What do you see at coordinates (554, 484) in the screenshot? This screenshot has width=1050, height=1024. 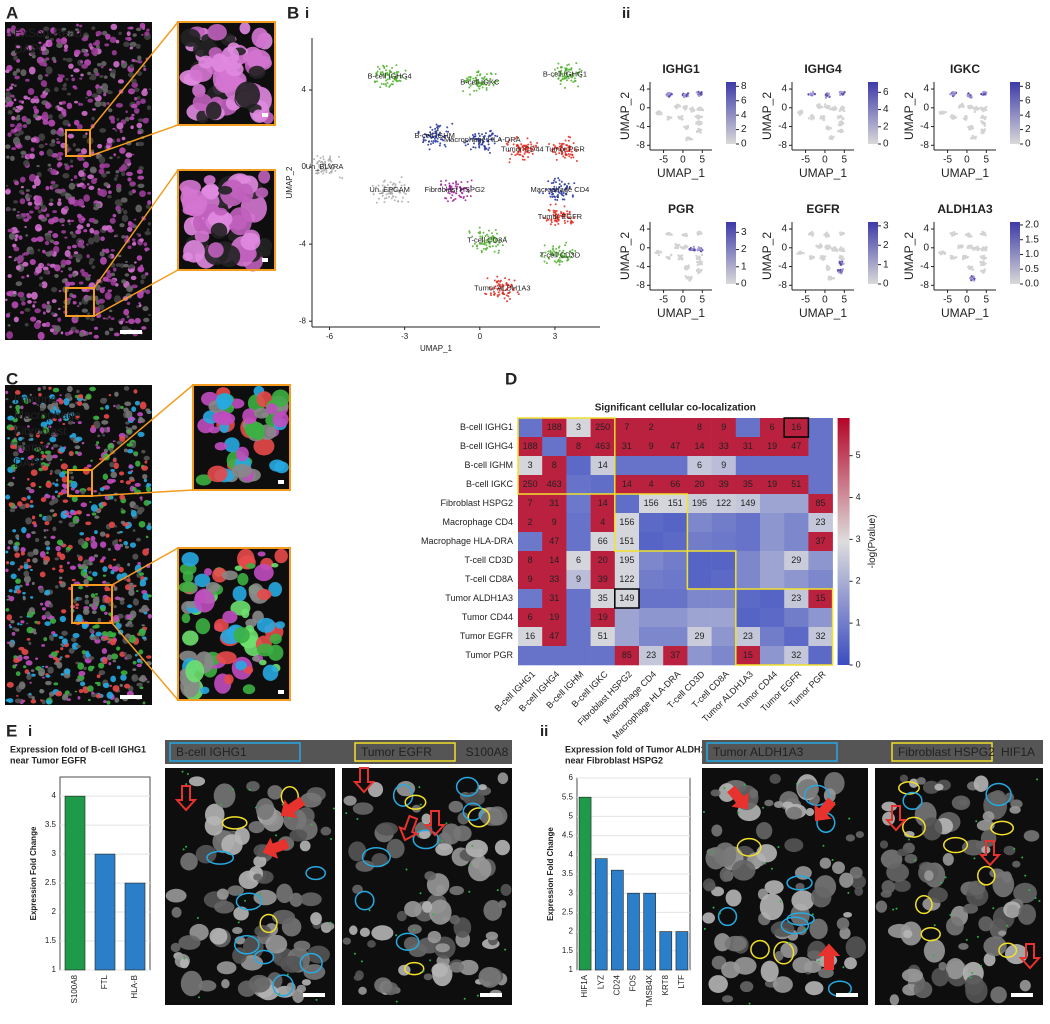 I see `cell-count: 463` at bounding box center [554, 484].